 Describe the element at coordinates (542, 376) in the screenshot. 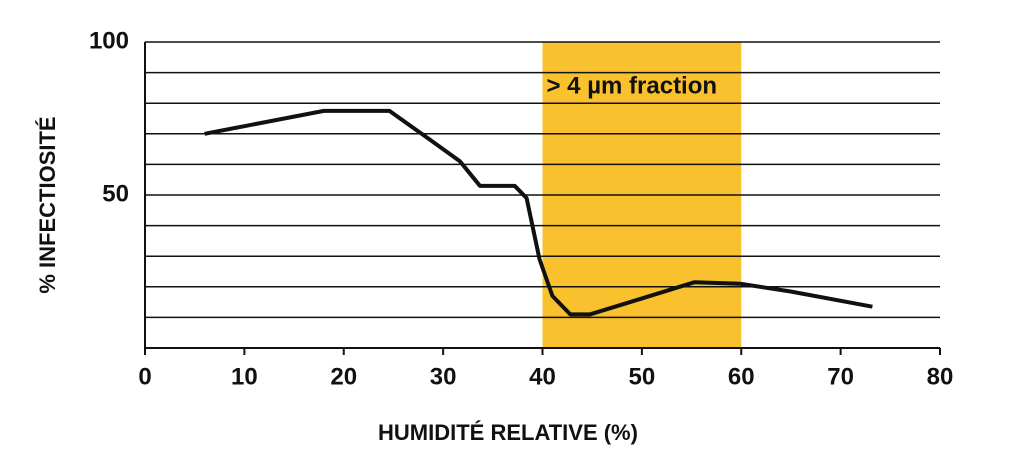

I see `x-tick-label: 40` at that location.